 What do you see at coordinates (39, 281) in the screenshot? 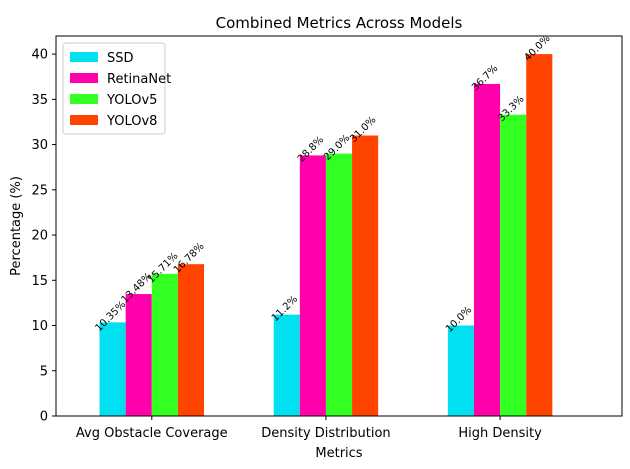
I see `y-tick-label: 15` at bounding box center [39, 281].